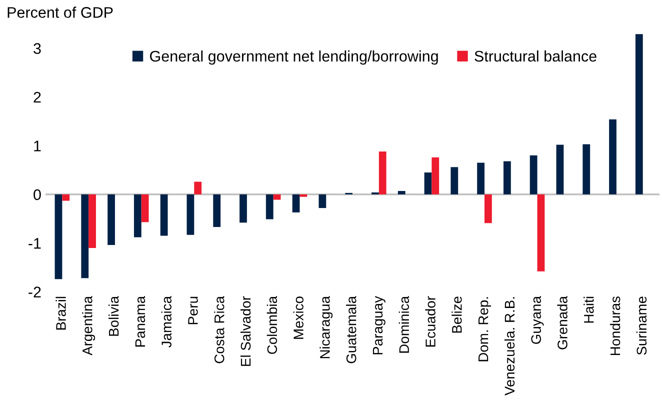  What do you see at coordinates (60, 12) in the screenshot?
I see `y-axis-title: Percent of GDP` at bounding box center [60, 12].